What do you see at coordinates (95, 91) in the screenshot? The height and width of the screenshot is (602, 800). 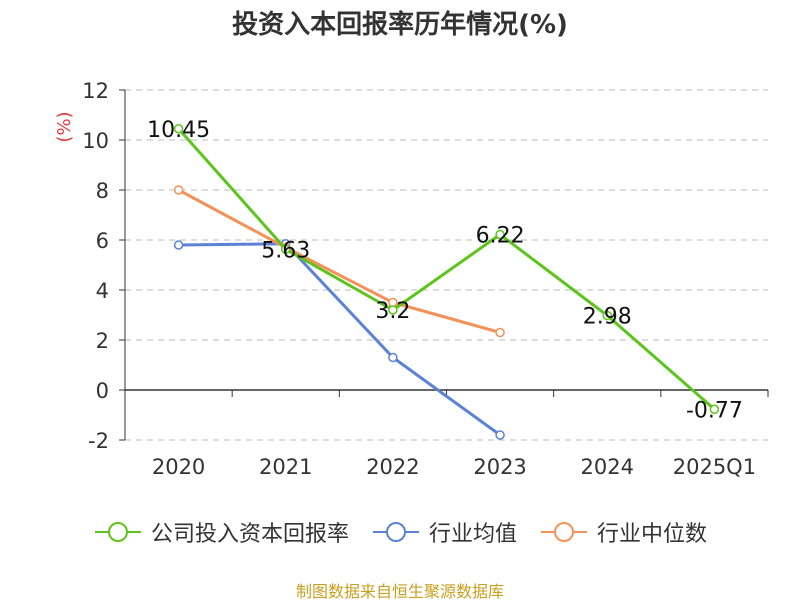 I see `y-tick-label: 12` at bounding box center [95, 91].